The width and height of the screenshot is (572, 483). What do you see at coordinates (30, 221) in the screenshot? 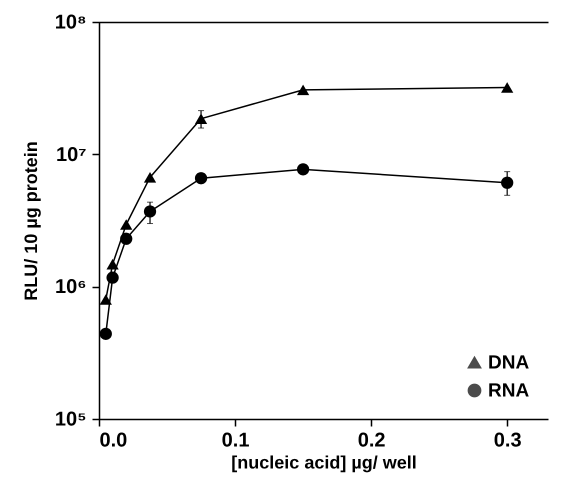
I see `y-axis-title: RLU/ 10 µg protein` at bounding box center [30, 221].